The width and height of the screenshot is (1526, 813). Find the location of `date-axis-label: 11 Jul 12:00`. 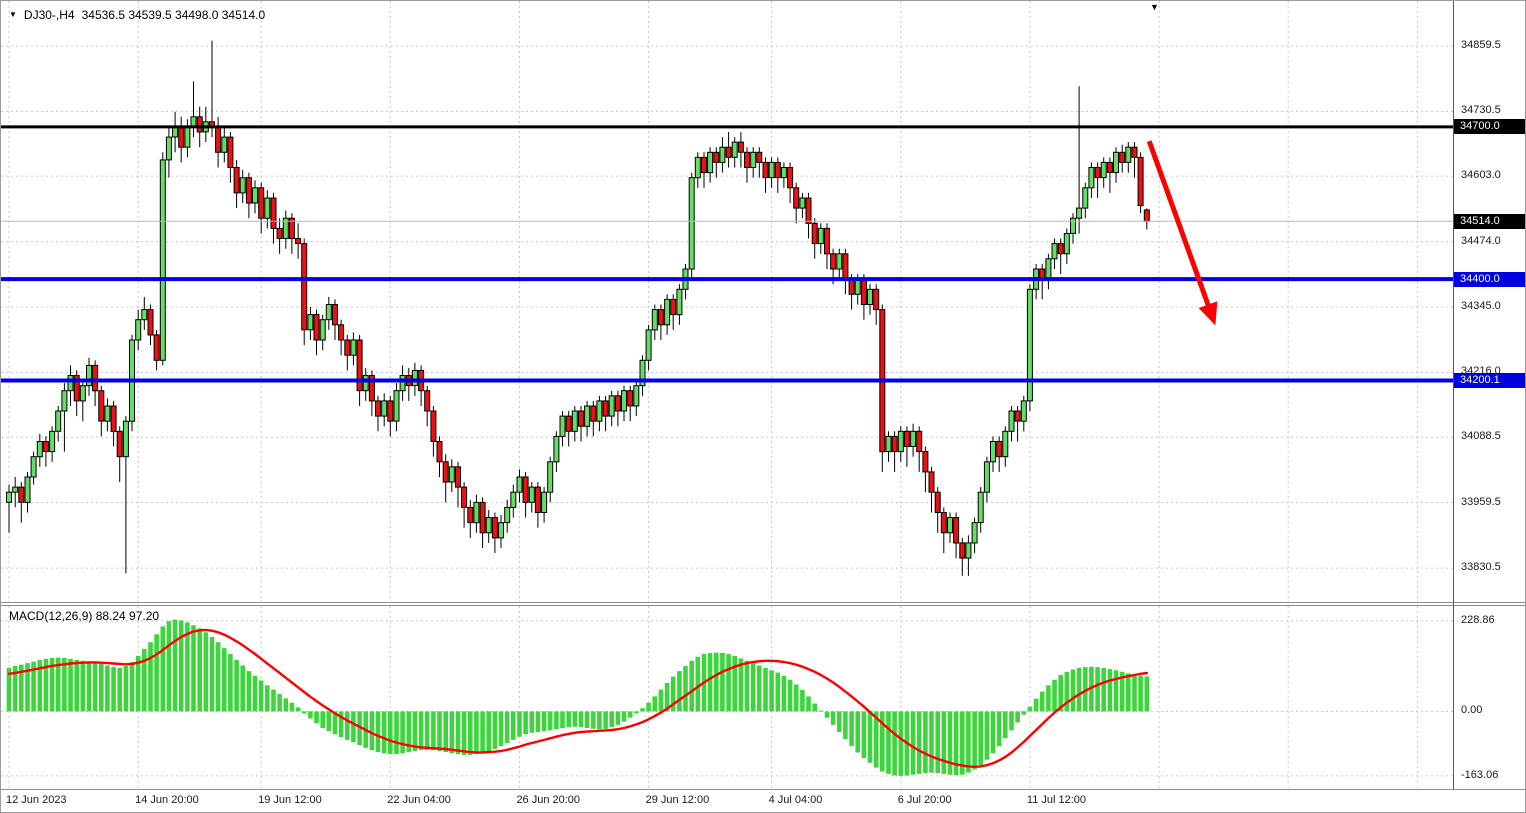

date-axis-label: 11 Jul 12:00 is located at coordinates (1056, 800).